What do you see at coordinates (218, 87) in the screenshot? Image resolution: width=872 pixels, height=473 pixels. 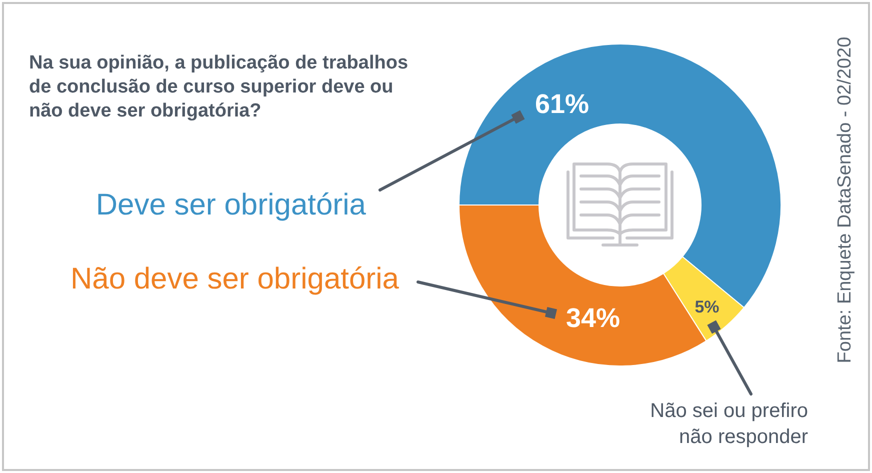 I see `text: Na sua opinião, a publicação de trabalhos de conclusão de curso superior deve ou não deve ser obrigatória?` at bounding box center [218, 87].